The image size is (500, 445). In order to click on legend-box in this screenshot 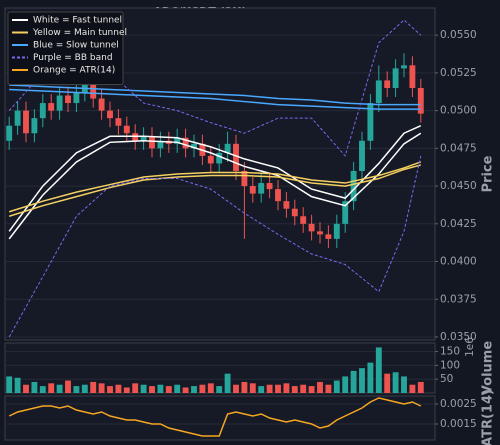, I will do `click(65, 48)`.